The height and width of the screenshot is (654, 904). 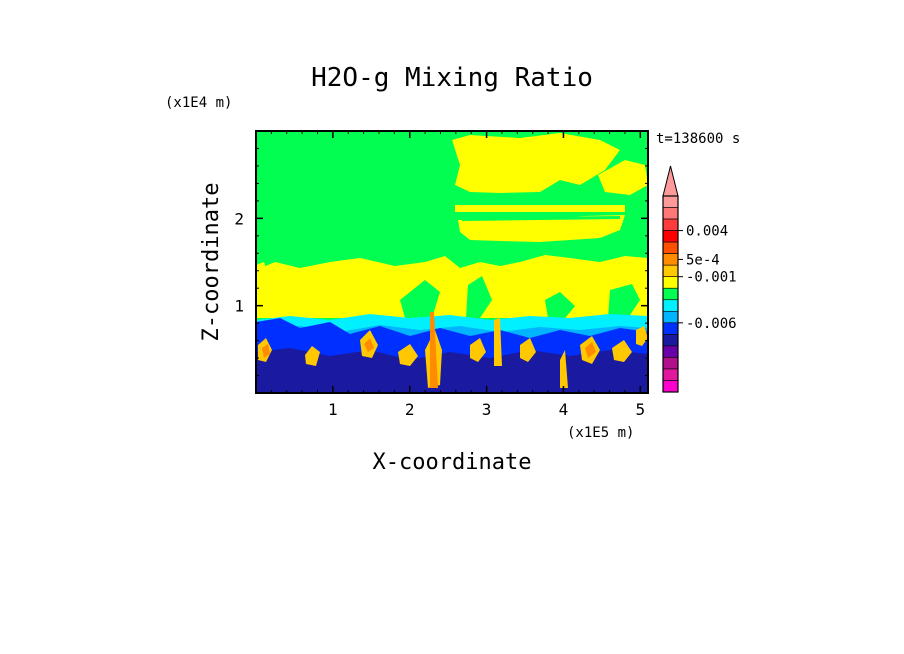 What do you see at coordinates (487, 409) in the screenshot?
I see `x-tick-label: 3` at bounding box center [487, 409].